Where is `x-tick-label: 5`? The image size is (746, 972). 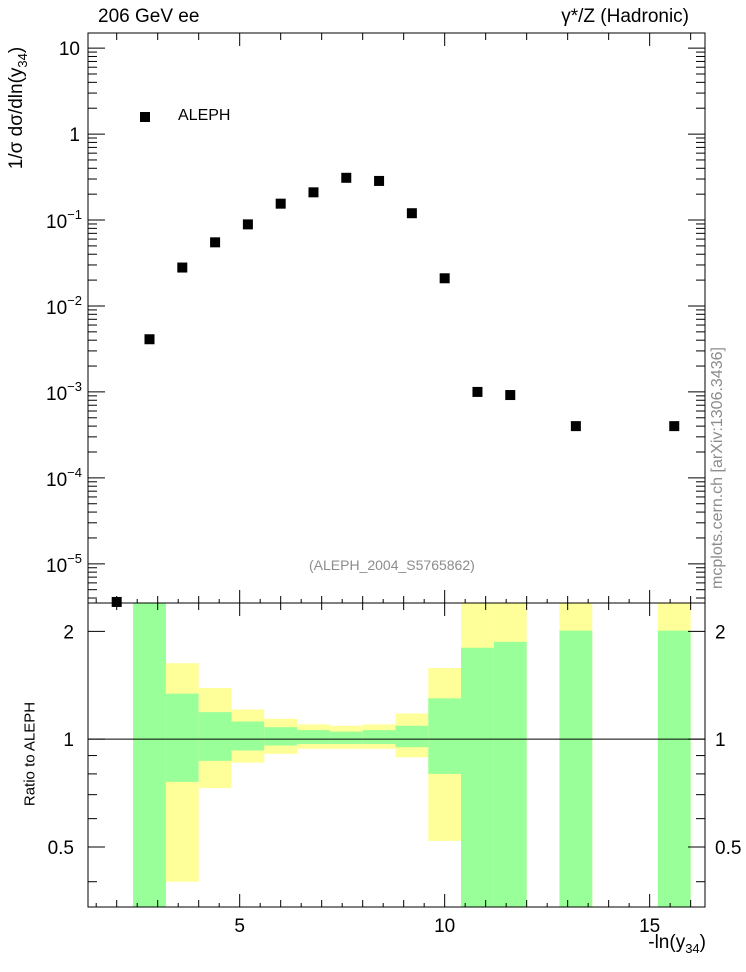 x-tick-label: 5 is located at coordinates (239, 926).